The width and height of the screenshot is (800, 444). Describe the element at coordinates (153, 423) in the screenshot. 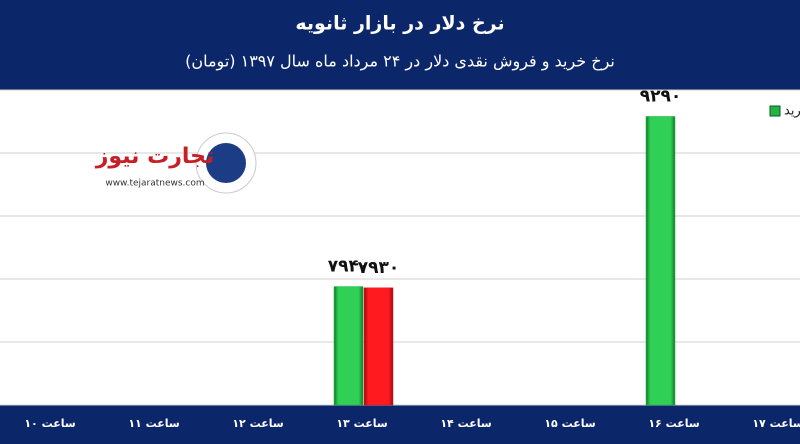

I see `x-tick-label: ساعت ۱۱` at that location.